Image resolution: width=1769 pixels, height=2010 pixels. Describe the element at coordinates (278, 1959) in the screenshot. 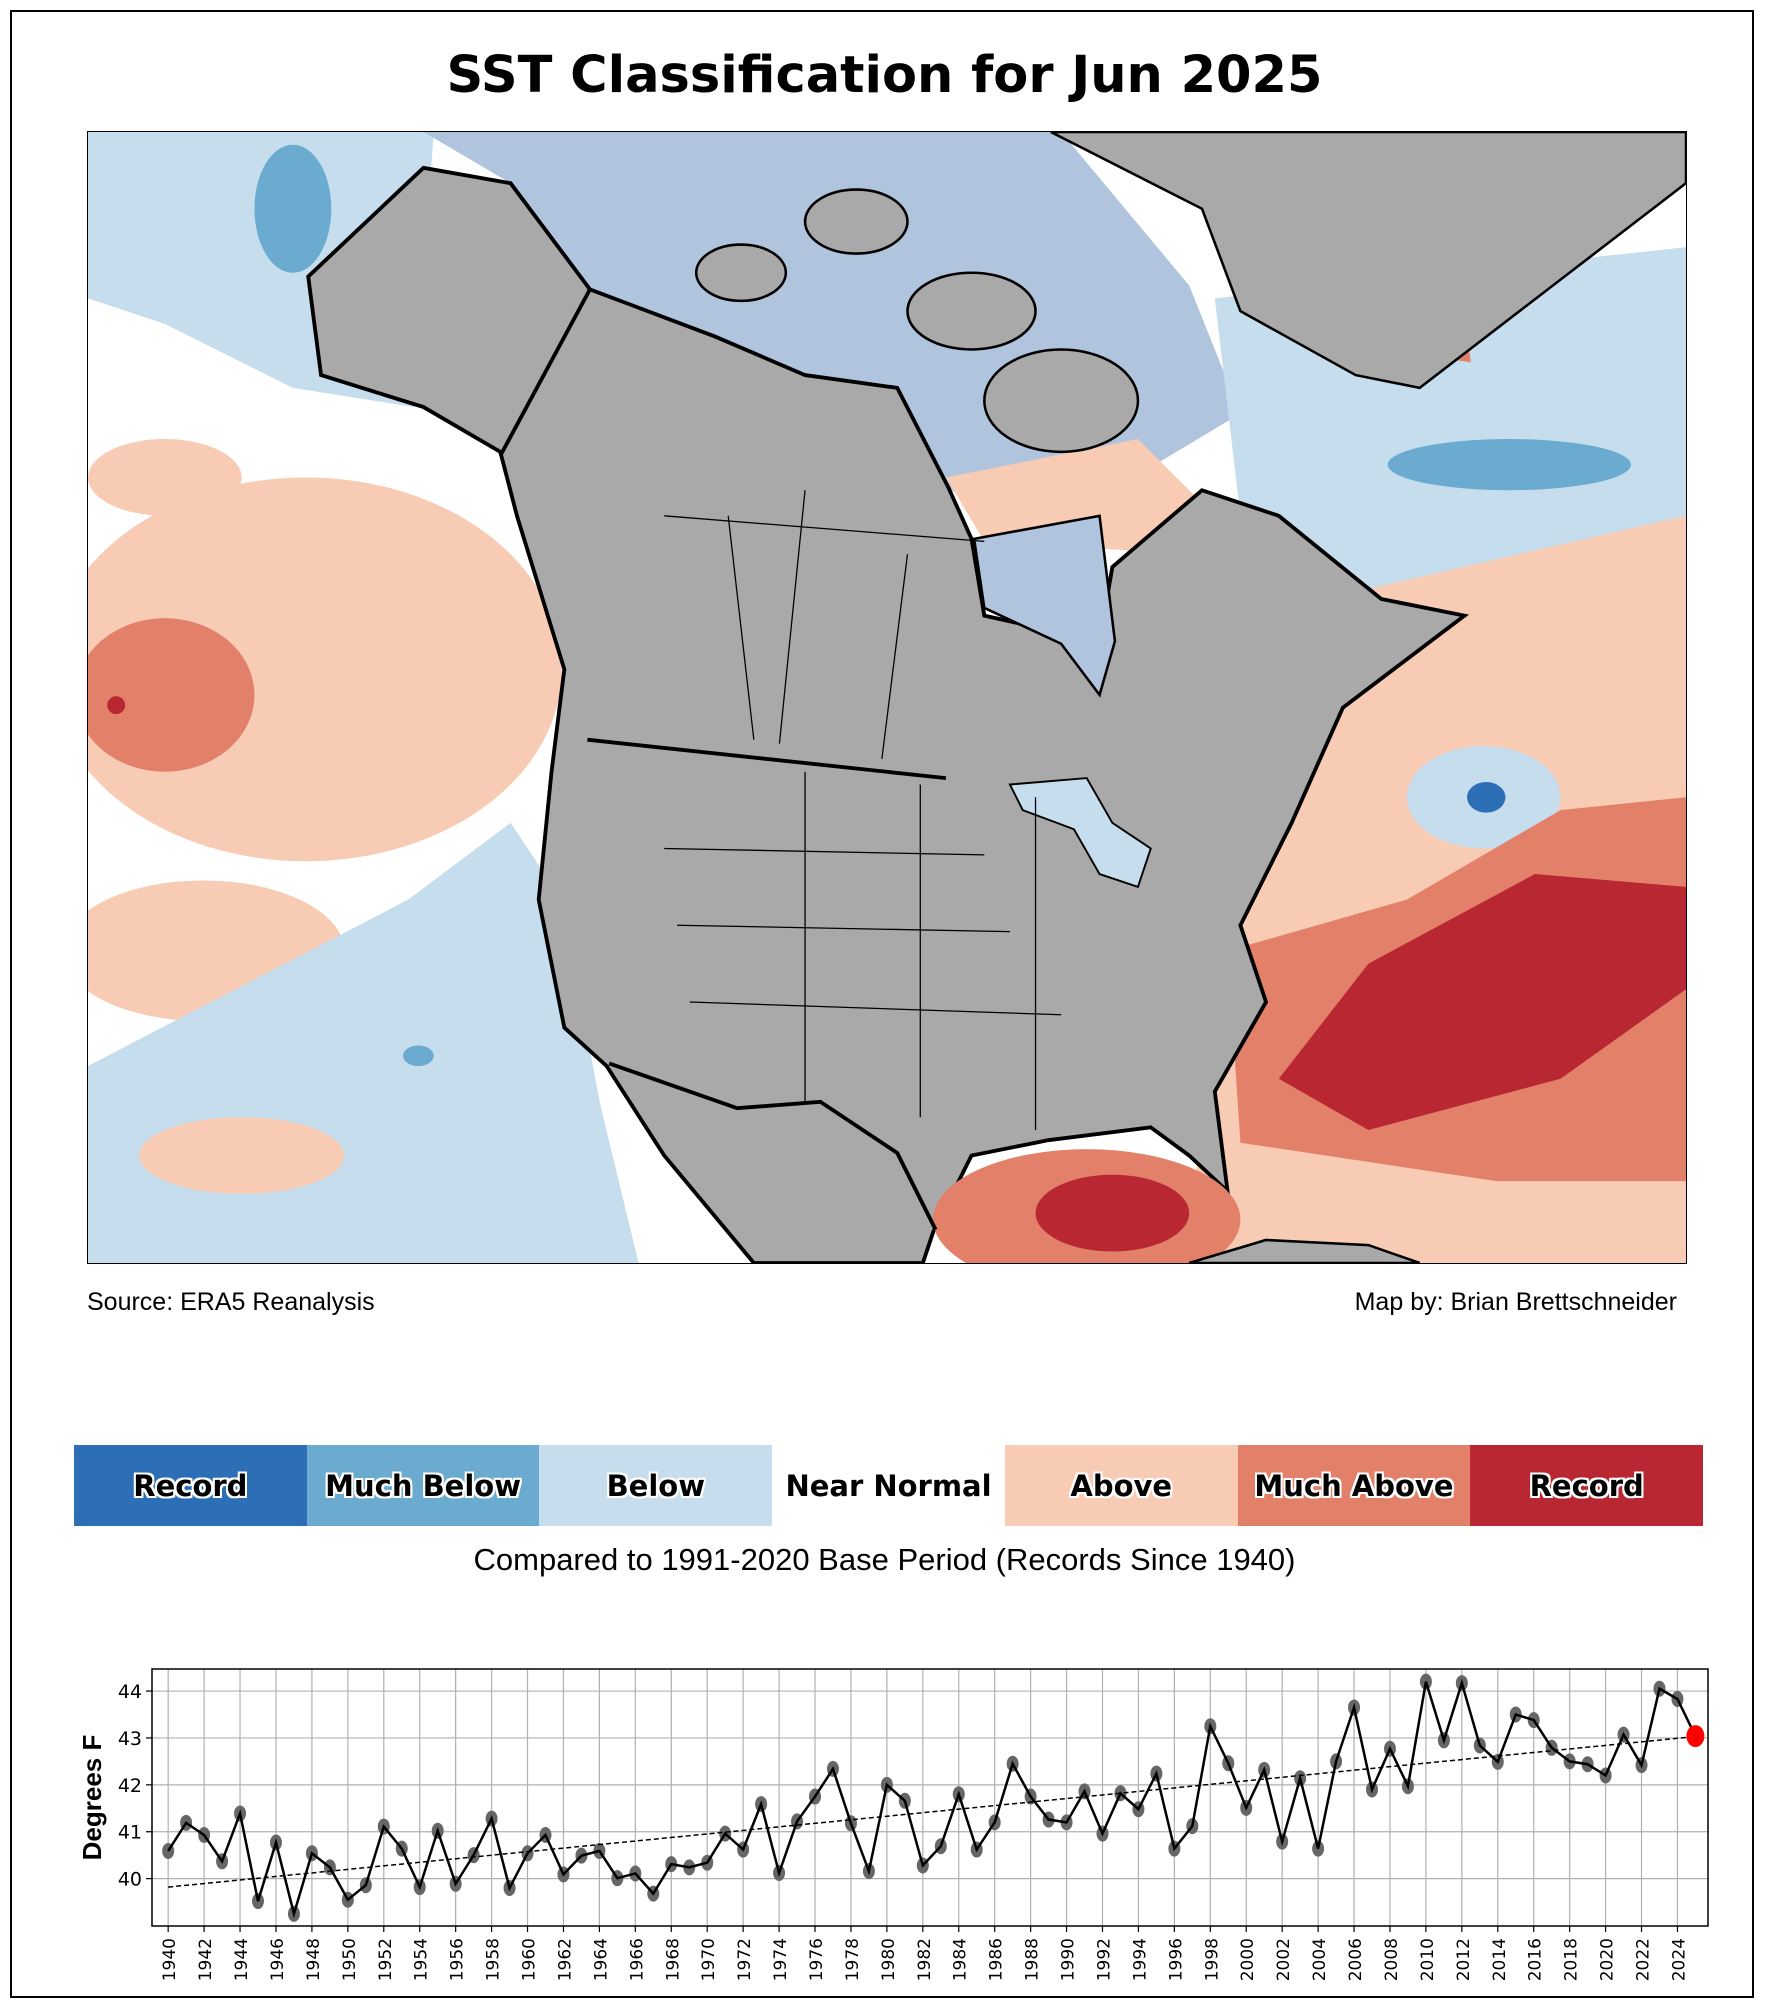

I see `x-tick-label: 1946` at that location.